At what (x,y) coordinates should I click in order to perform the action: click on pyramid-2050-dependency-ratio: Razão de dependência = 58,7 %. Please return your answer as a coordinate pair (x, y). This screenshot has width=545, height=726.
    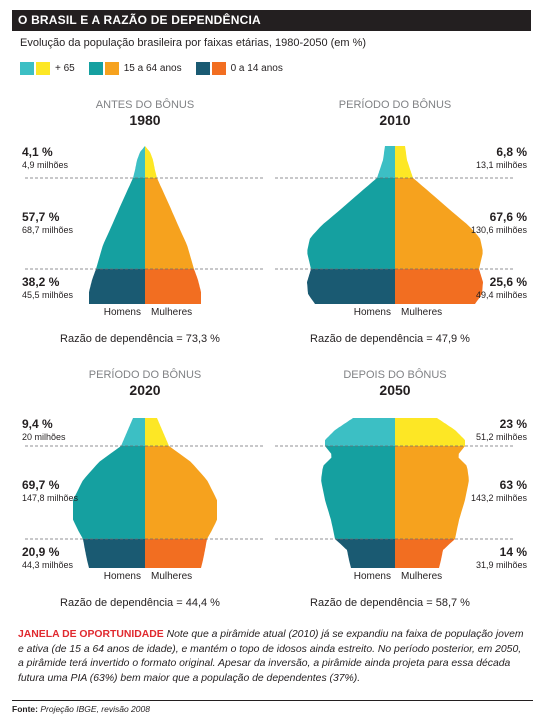
    Looking at the image, I should click on (390, 603).